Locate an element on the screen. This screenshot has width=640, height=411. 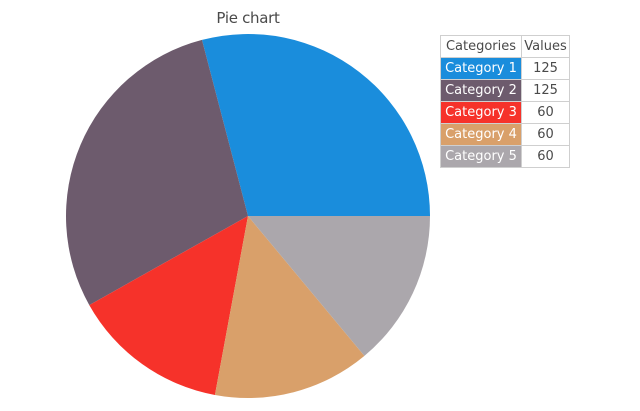
legend-category-label: Category 2 is located at coordinates (481, 90).